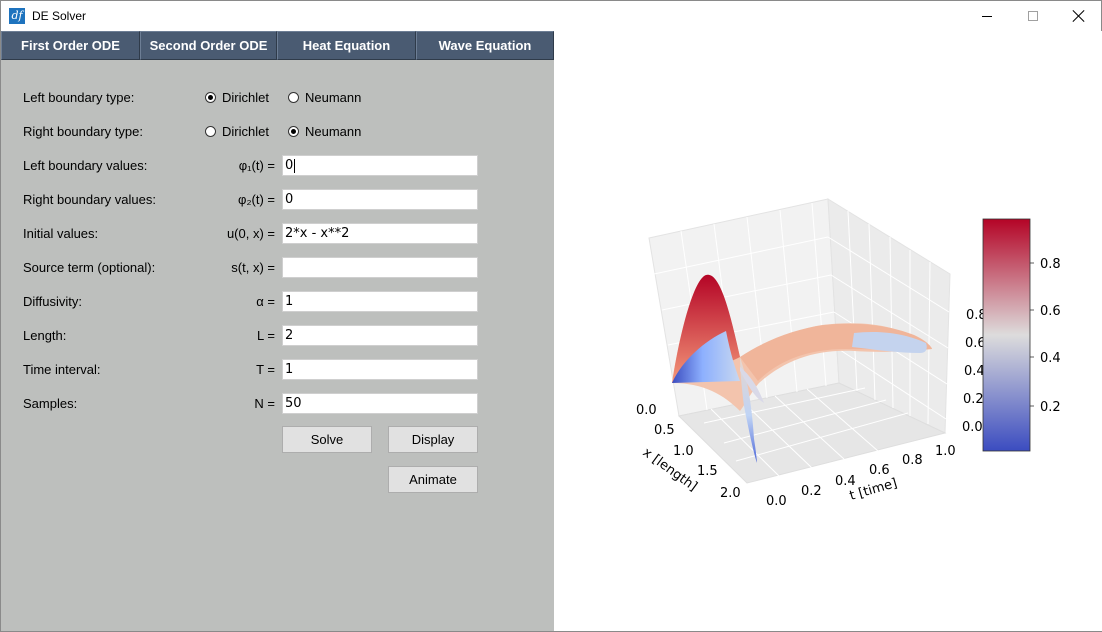 The image size is (1102, 632). What do you see at coordinates (664, 430) in the screenshot?
I see `x-tick: 0.5` at bounding box center [664, 430].